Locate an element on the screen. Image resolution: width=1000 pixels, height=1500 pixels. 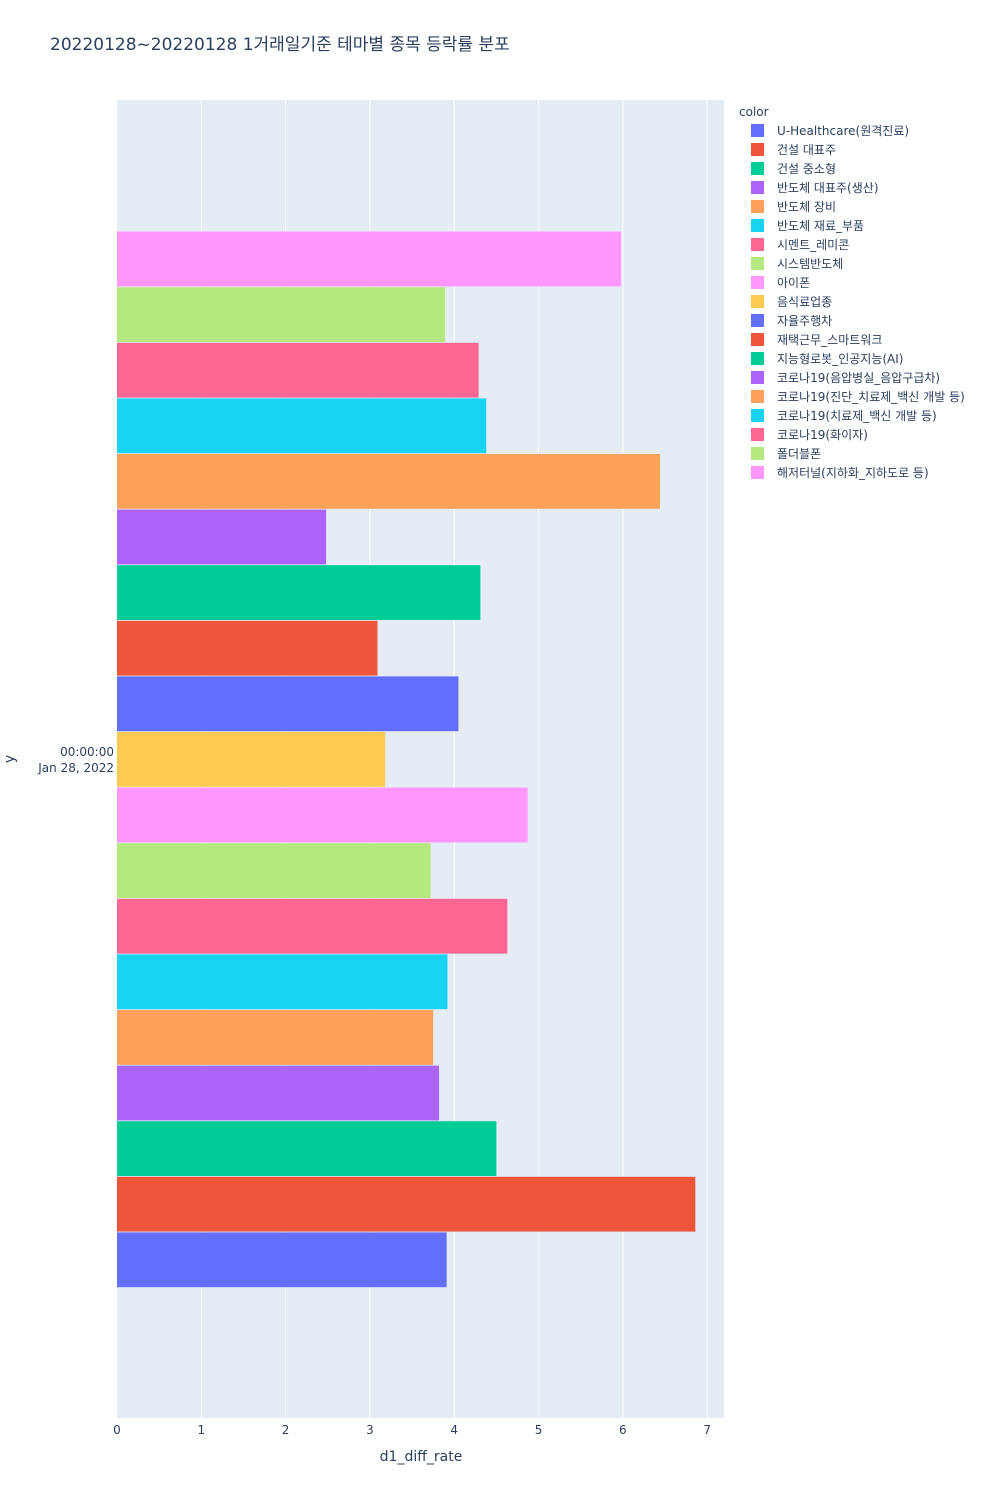
x-tick-label-3: 3 is located at coordinates (370, 1430).